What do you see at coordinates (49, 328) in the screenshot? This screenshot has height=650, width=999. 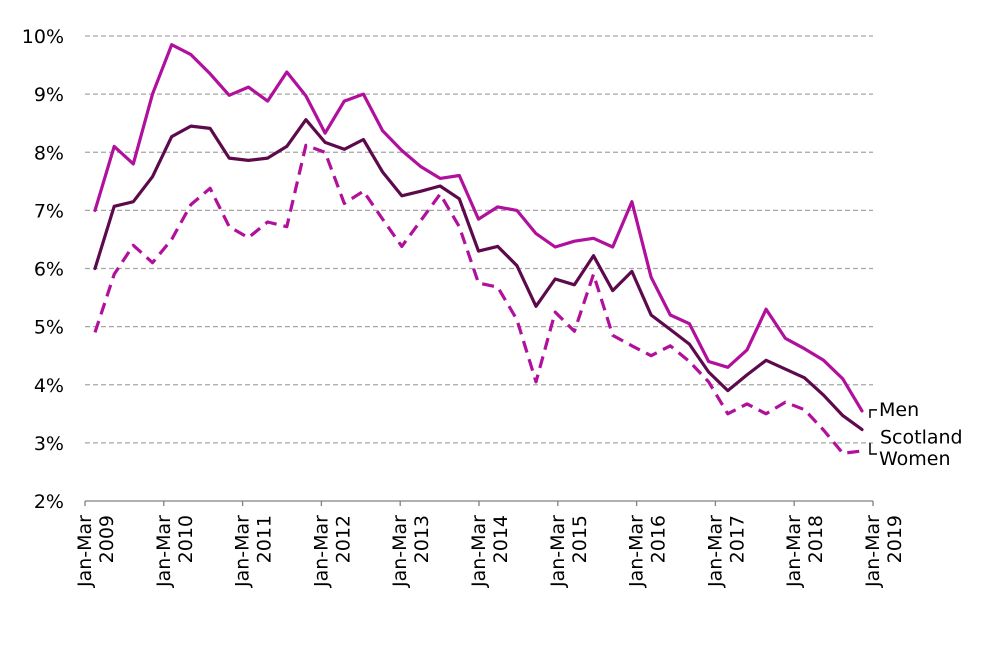 I see `y-tick-label: 5%` at bounding box center [49, 328].